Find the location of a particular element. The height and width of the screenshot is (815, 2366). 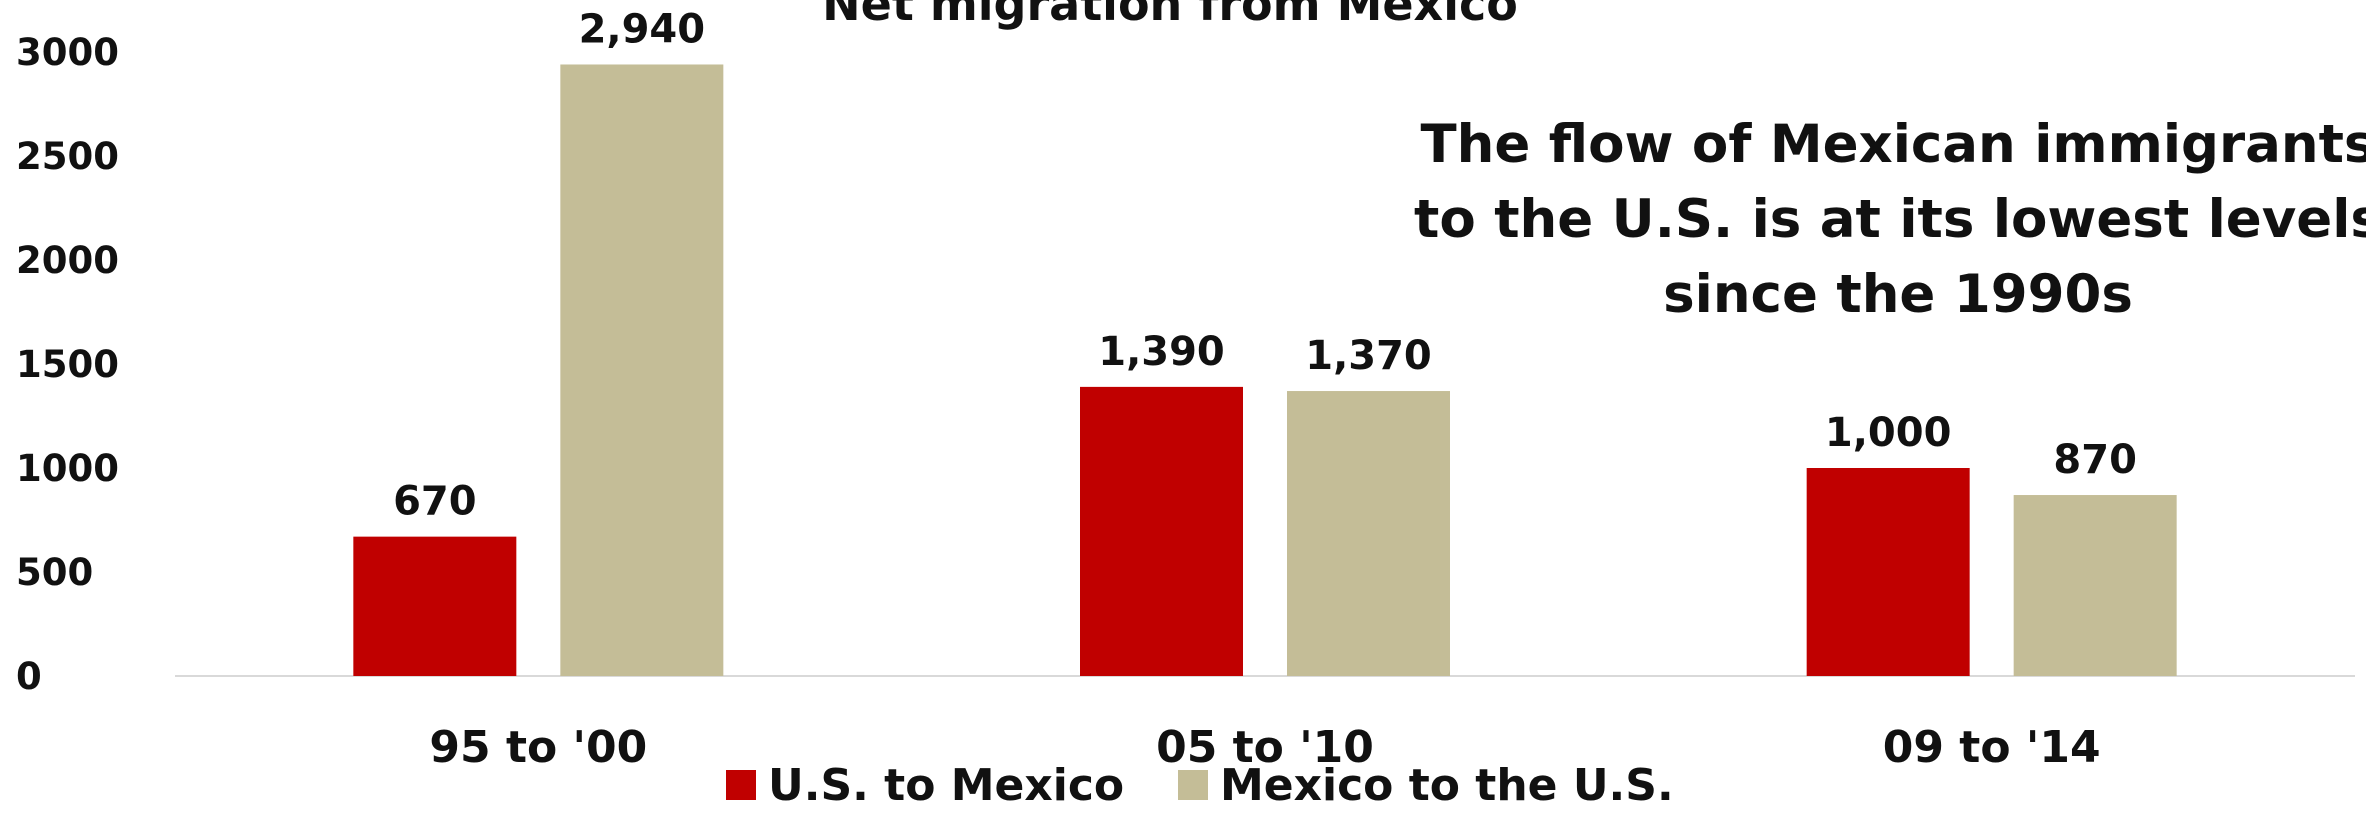

annotation-line-3: since the 1990s is located at coordinates (1898, 294).